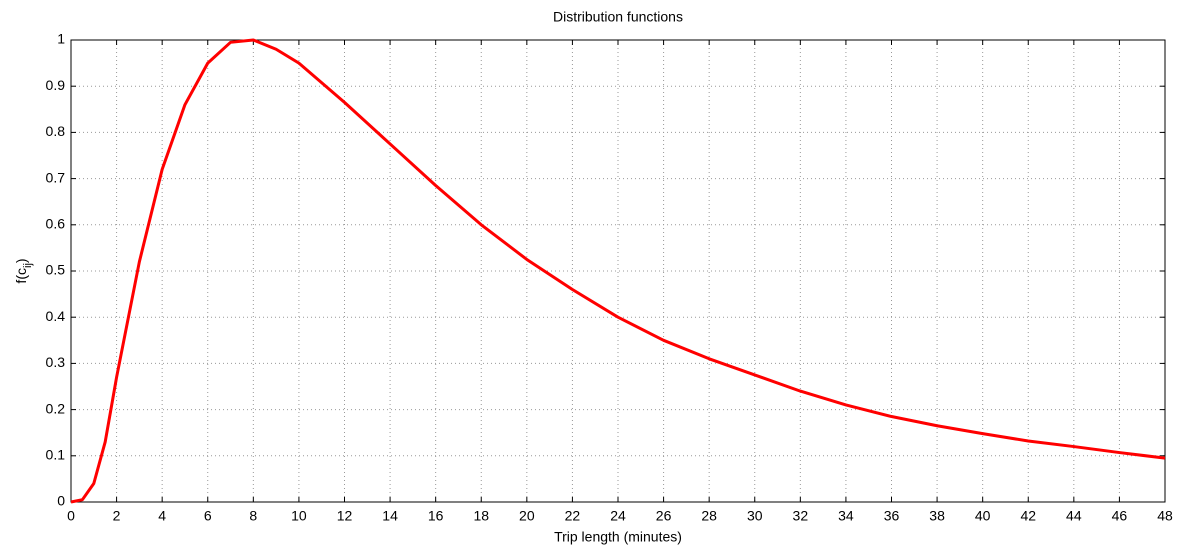 Image resolution: width=1179 pixels, height=550 pixels. I want to click on x-tick-label: 8, so click(253, 516).